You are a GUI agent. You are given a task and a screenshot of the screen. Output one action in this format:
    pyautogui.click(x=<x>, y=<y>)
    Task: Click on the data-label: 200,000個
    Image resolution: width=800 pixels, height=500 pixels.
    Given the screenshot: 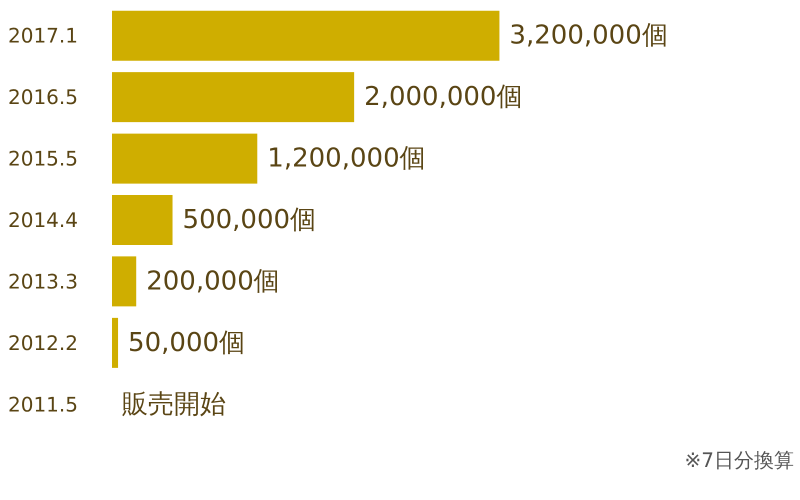 What is the action you would take?
    pyautogui.click(x=213, y=281)
    